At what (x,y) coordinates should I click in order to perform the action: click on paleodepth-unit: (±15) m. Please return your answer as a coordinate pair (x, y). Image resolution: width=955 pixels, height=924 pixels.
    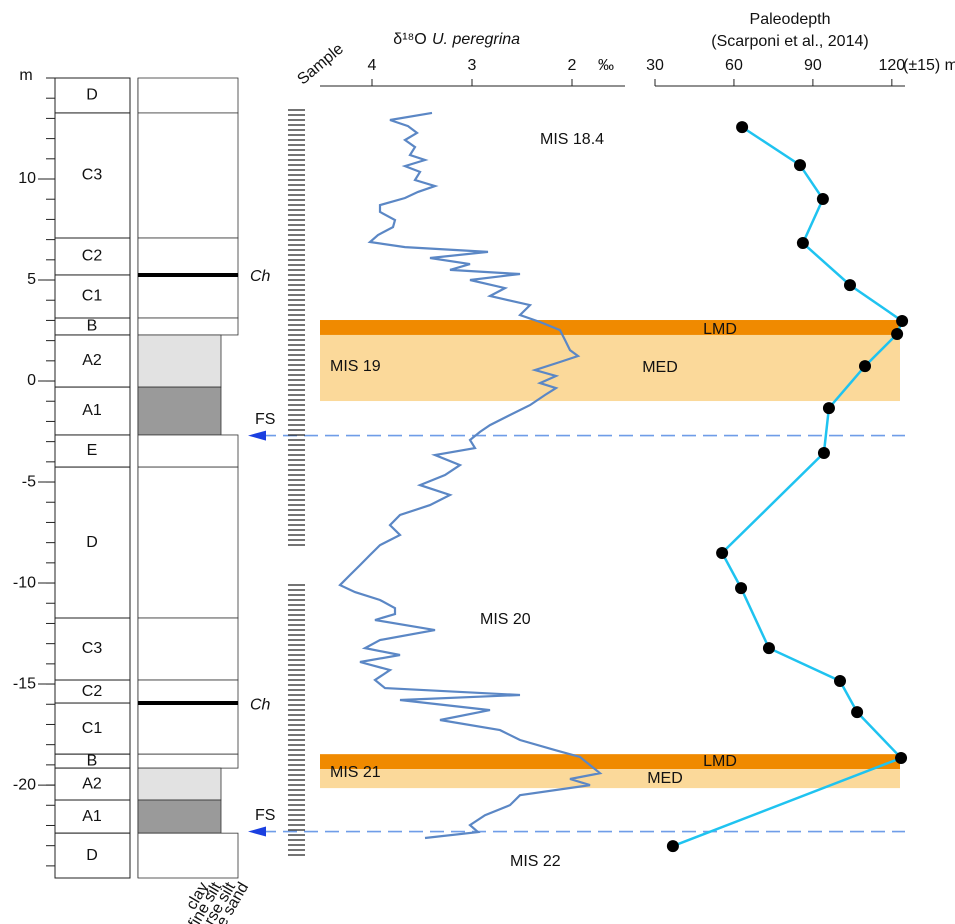
    Looking at the image, I should click on (929, 65).